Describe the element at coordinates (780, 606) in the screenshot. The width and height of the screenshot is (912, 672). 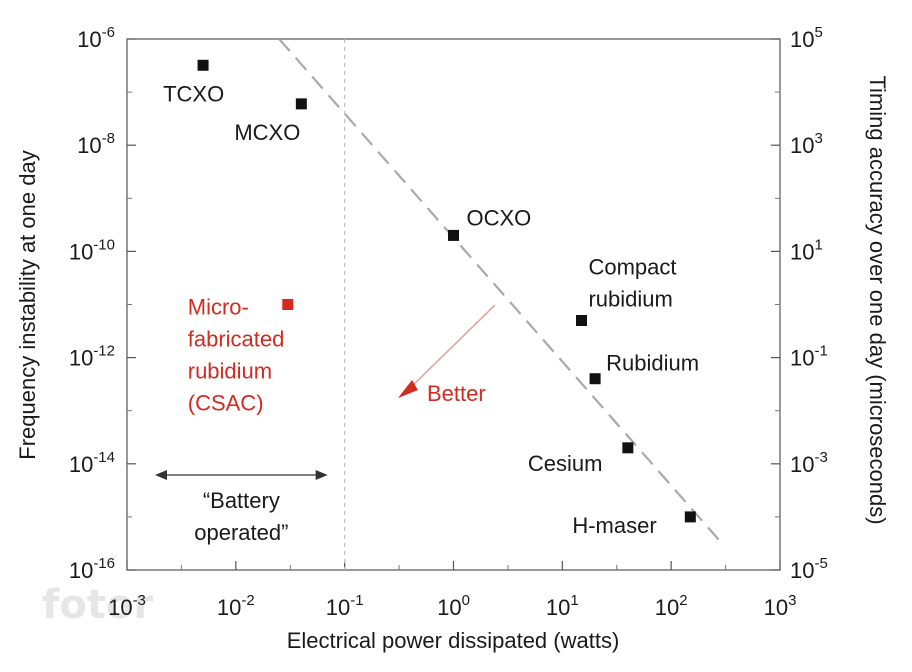
I see `x-tick-label: 10³` at that location.